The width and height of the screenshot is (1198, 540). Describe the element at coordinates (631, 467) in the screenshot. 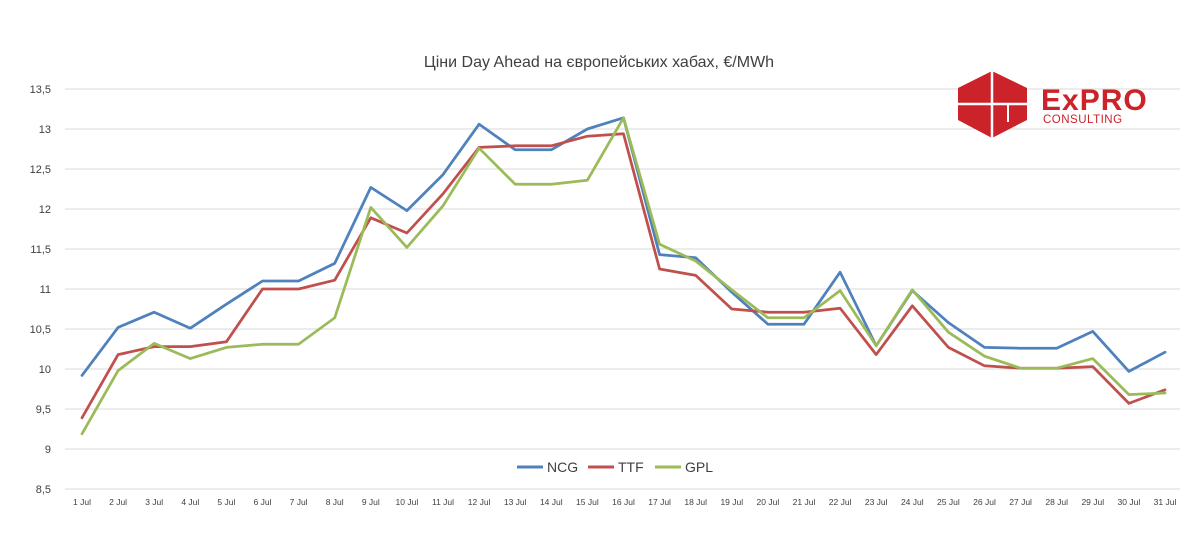

I see `legend-label-ttf: TTF` at that location.